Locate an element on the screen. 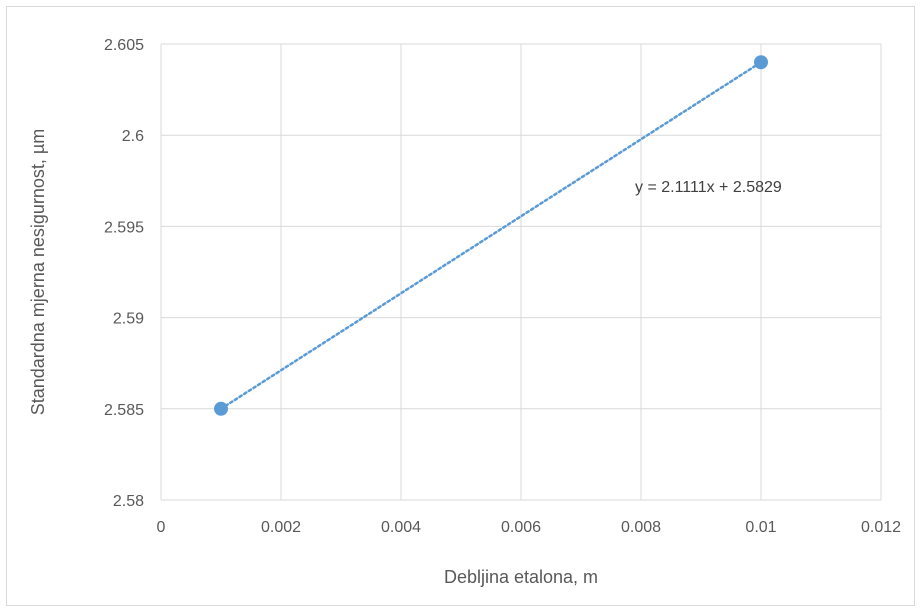 The image size is (922, 613). y-tick-label: 2.59 is located at coordinates (128, 319).